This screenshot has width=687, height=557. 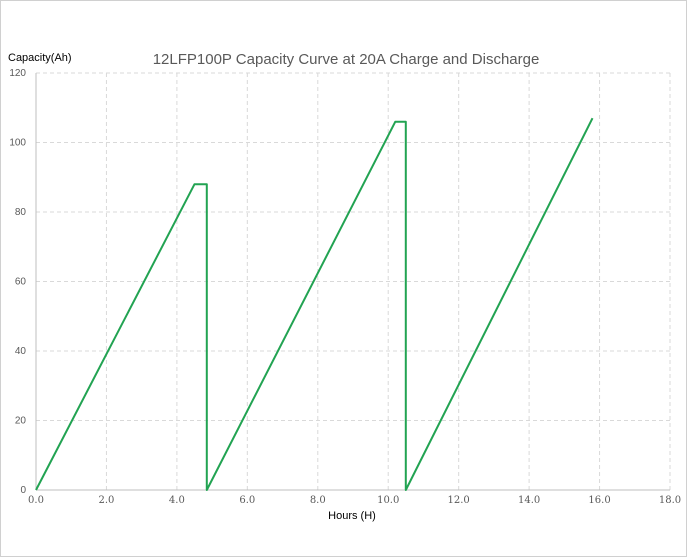 I want to click on x-tick-label: 14.0, so click(x=529, y=500).